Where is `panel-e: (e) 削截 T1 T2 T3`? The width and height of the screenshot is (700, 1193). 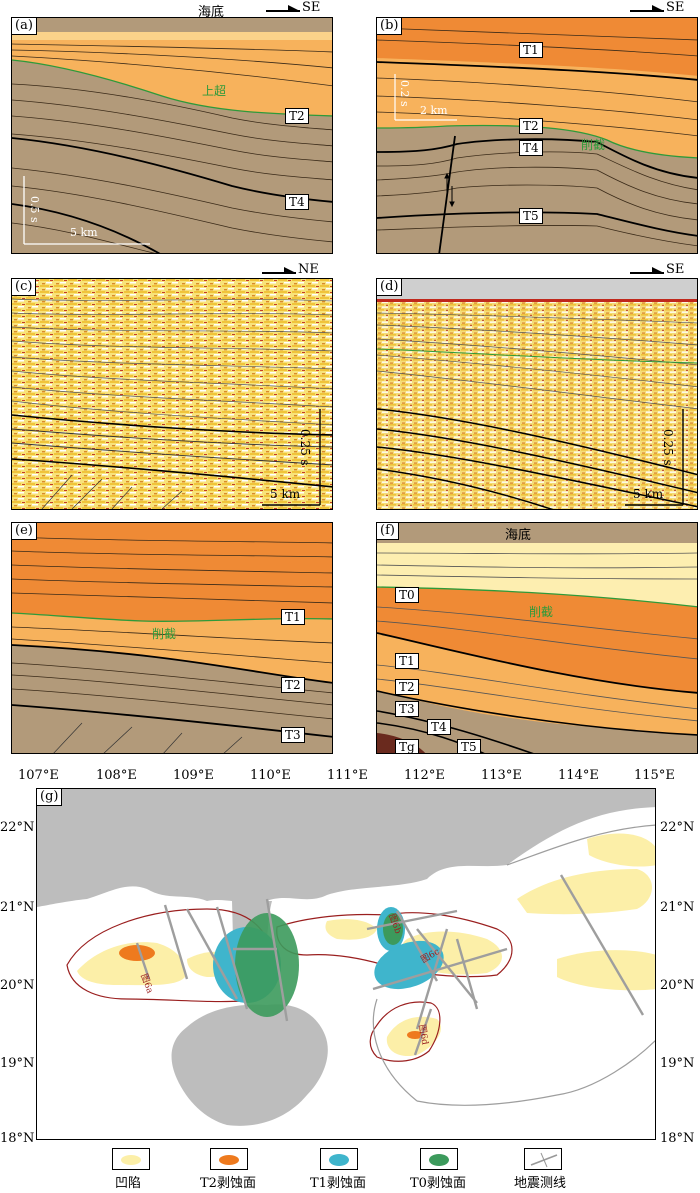 panel-e: (e) 削截 T1 T2 T3 is located at coordinates (172, 638).